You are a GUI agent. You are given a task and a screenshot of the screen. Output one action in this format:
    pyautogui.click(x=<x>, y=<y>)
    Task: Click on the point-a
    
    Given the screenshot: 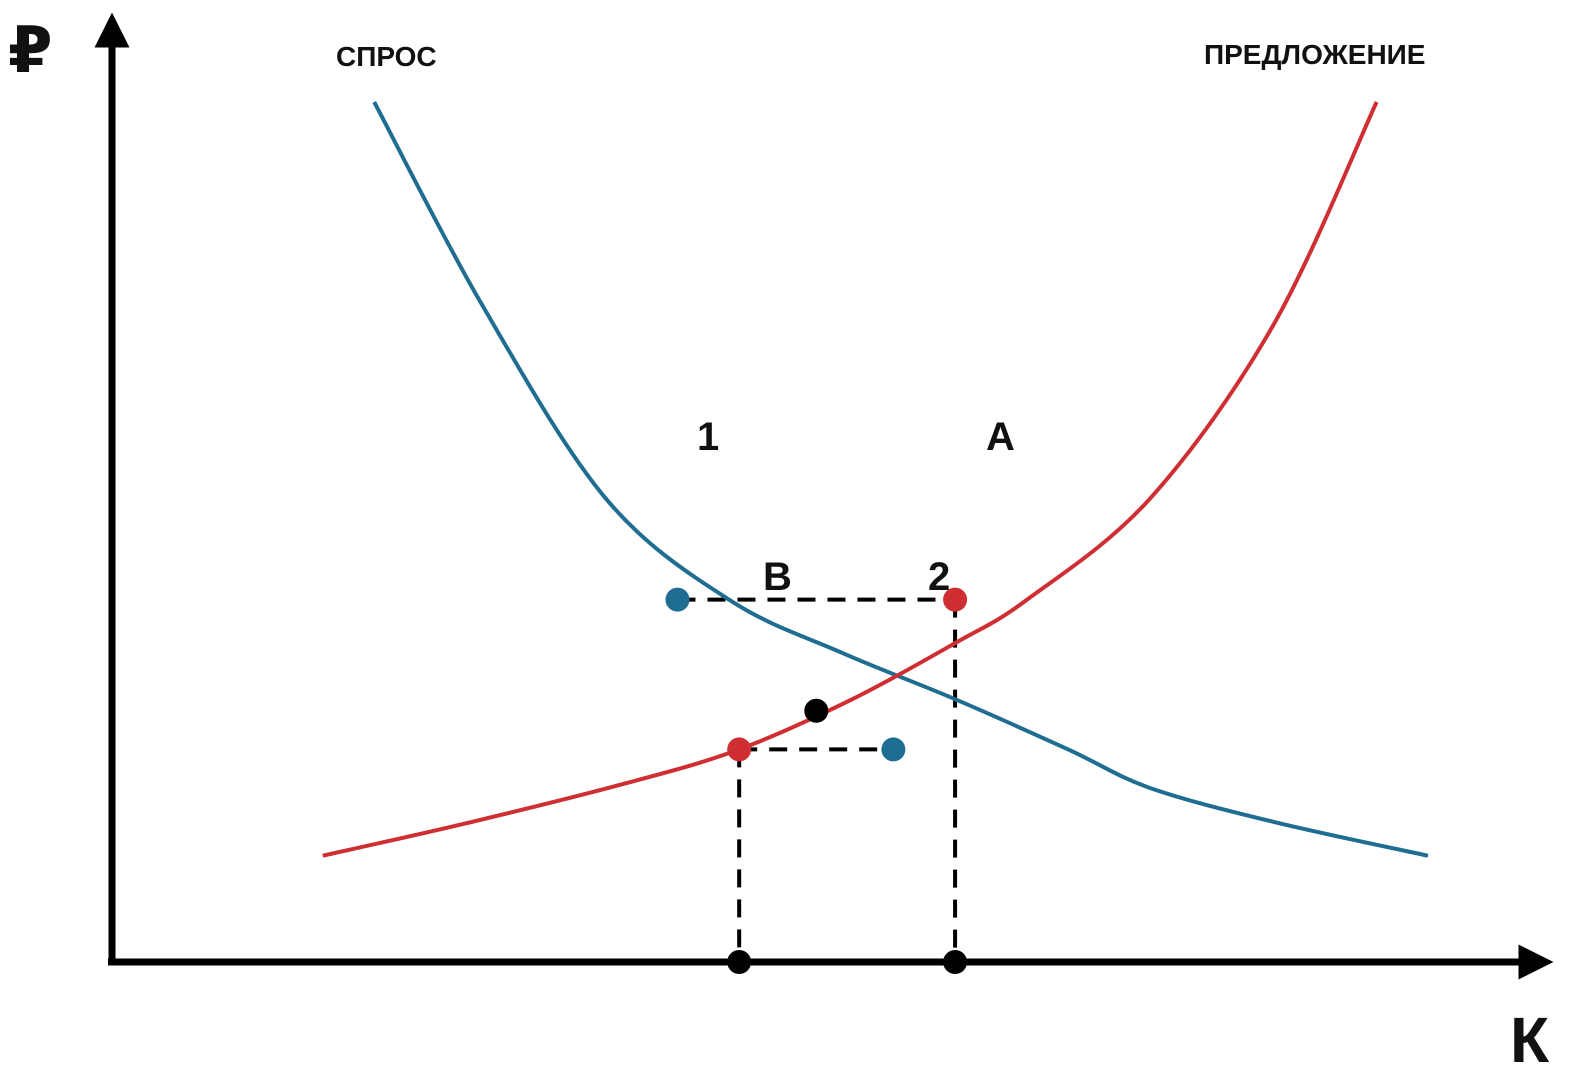 What is the action you would take?
    pyautogui.click(x=955, y=599)
    